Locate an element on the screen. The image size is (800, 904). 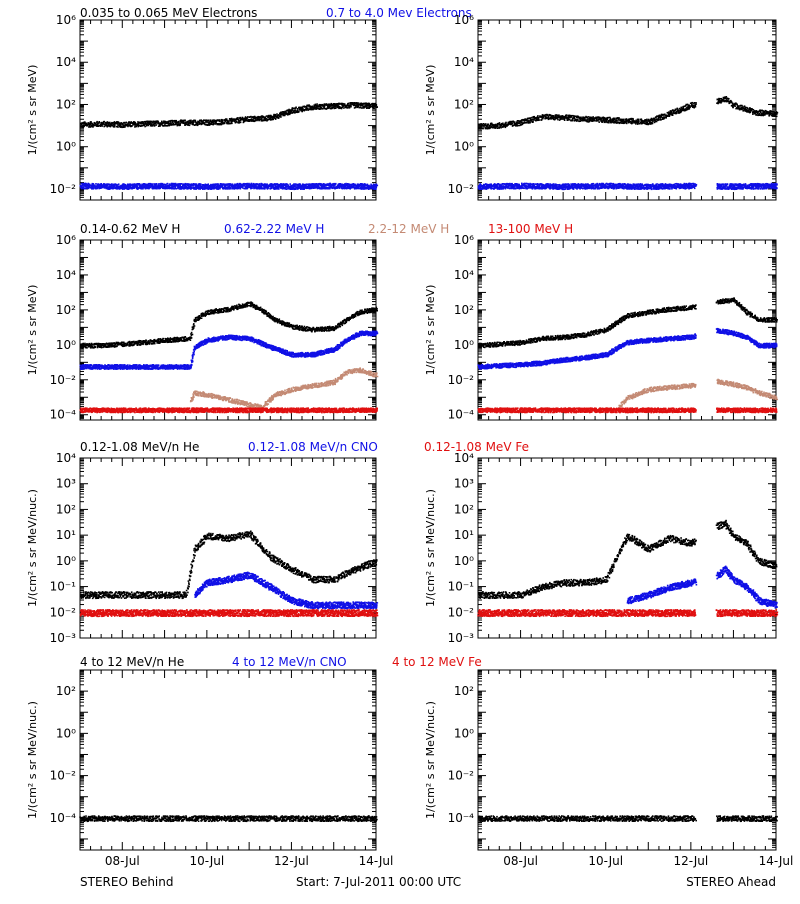
y-axis-label: 1/(cm² s sr MeV) is located at coordinates (32, 110).